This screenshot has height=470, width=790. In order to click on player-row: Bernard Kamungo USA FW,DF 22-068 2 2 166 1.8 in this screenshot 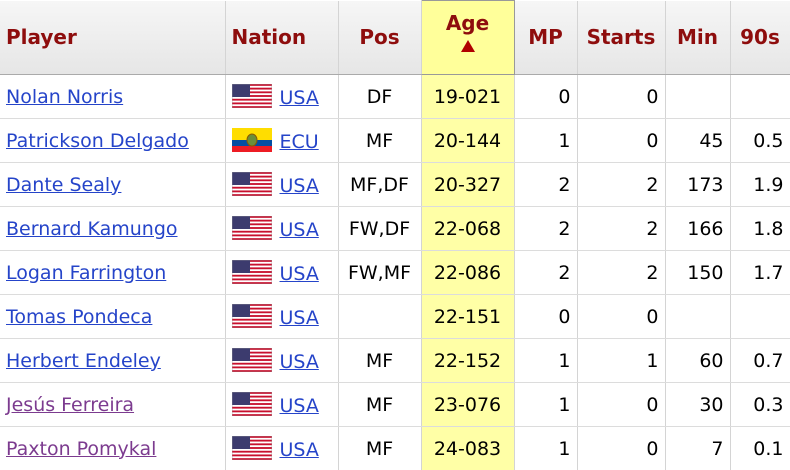, I will do `click(395, 228)`.